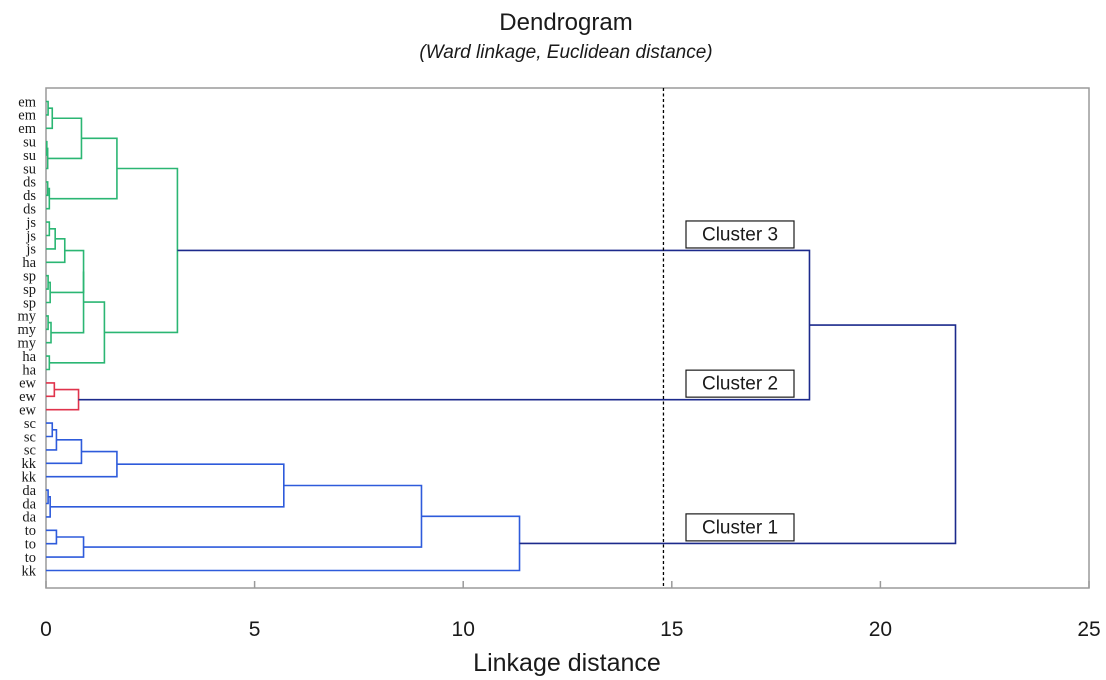  Describe the element at coordinates (29, 156) in the screenshot. I see `leaf-label-4: su` at that location.